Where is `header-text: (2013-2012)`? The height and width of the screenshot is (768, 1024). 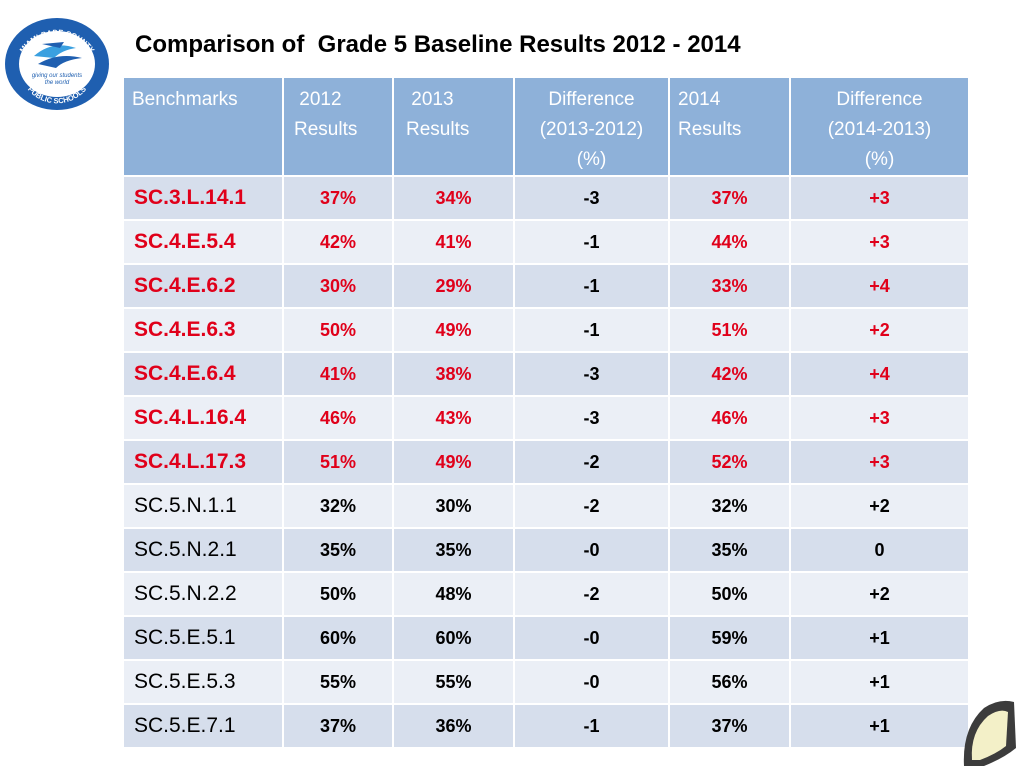 header-text: (2013-2012) is located at coordinates (591, 129).